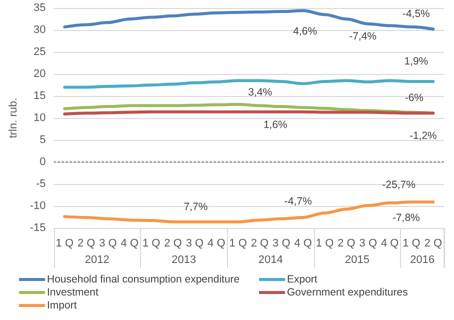 The image size is (454, 320). I want to click on legend-label: Investment, so click(72, 292).